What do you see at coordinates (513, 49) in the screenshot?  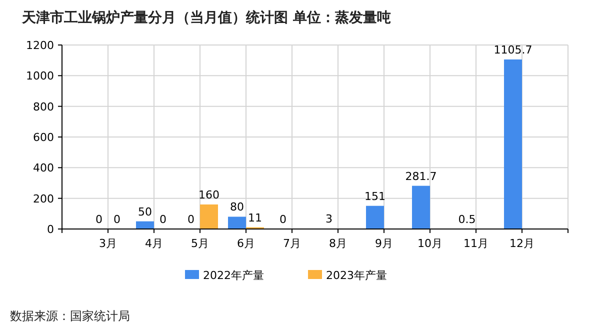 I see `data-label: 1105.7` at bounding box center [513, 49].